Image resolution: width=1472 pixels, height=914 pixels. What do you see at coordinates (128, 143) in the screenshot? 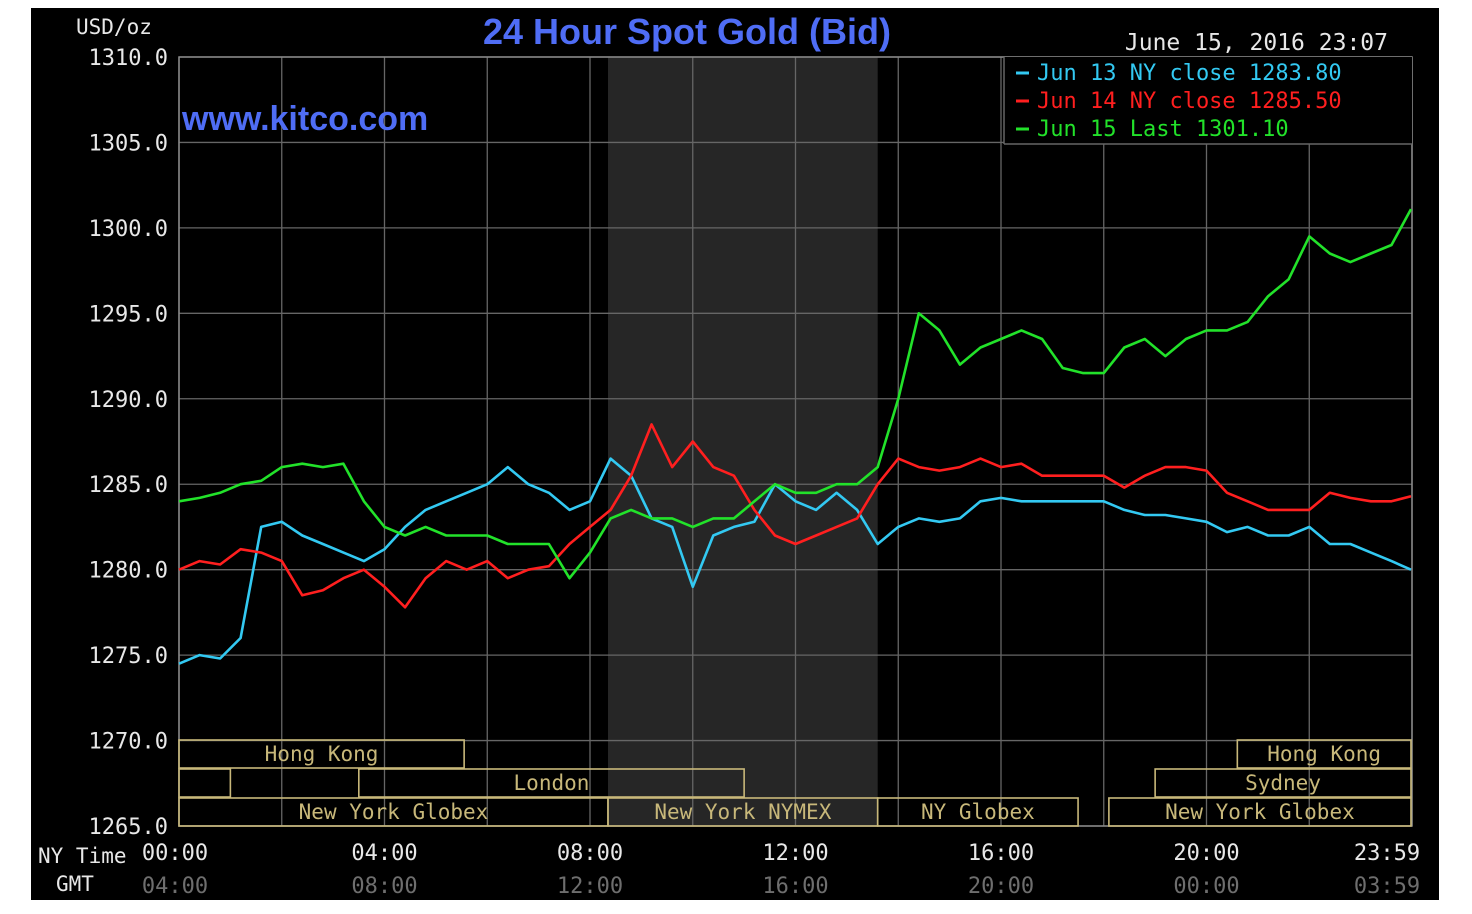
I see `y-tick-label: 1305.0` at bounding box center [128, 143].